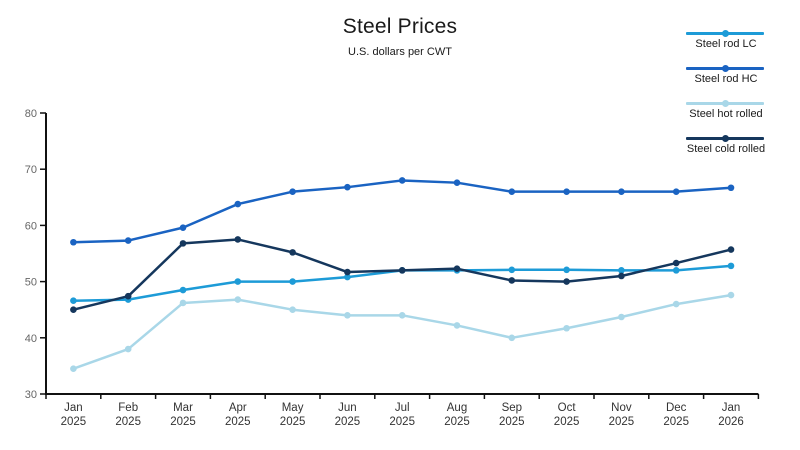  Describe the element at coordinates (400, 26) in the screenshot. I see `chart-title: Steel Prices` at that location.